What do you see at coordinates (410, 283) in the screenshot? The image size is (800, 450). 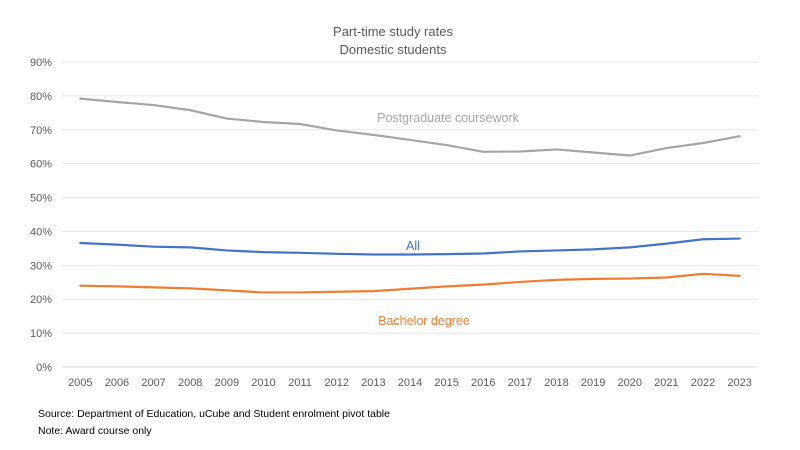 I see `series-line-bachelor-degree` at bounding box center [410, 283].